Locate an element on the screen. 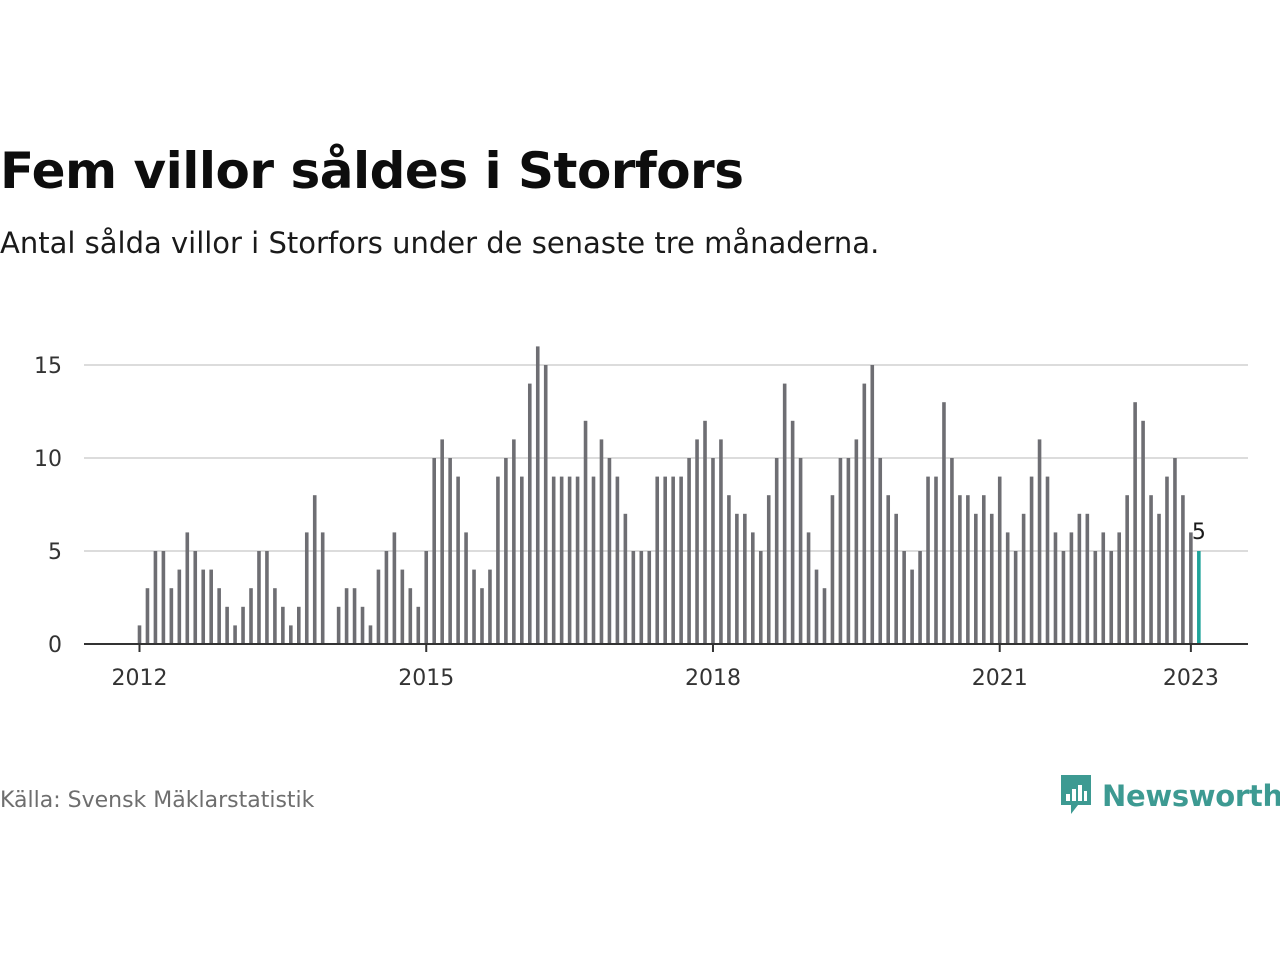 The image size is (1280, 960). y-tick-label: 10 is located at coordinates (48, 459).